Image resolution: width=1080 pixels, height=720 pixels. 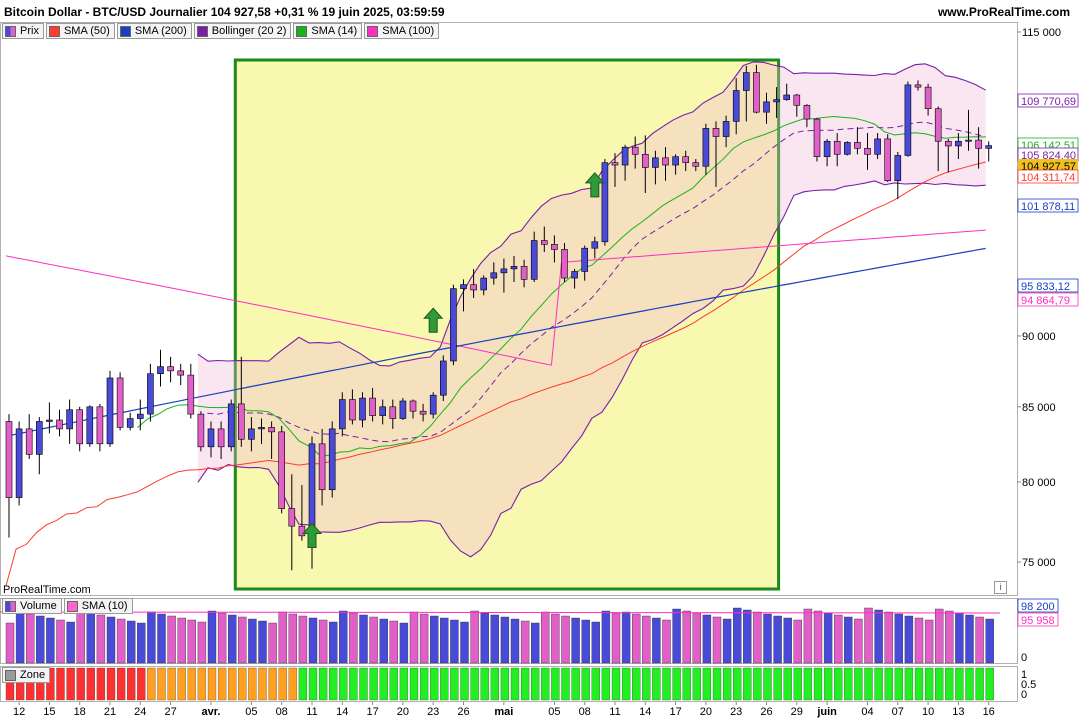 What do you see at coordinates (1038, 605) in the screenshot?
I see `volume-label-box` at bounding box center [1038, 605].